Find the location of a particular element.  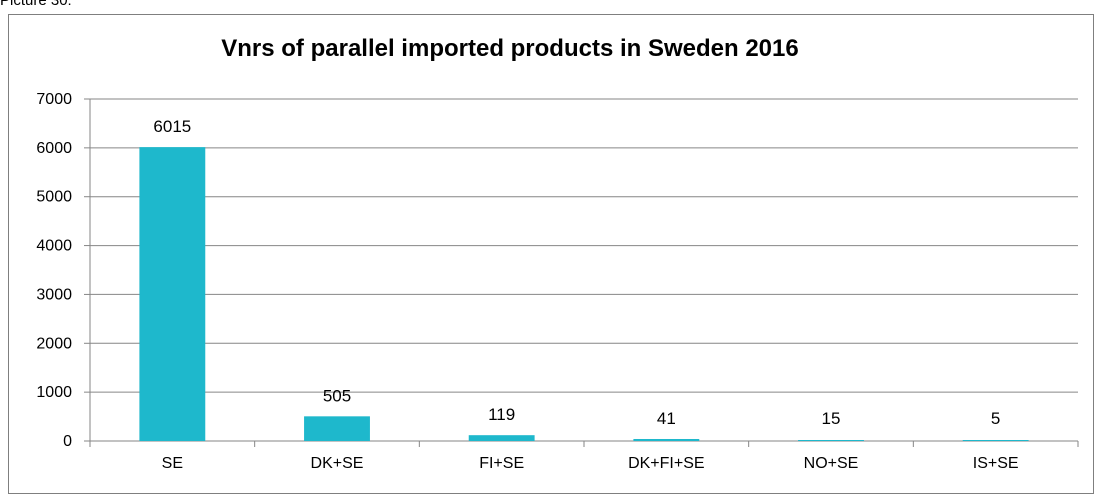

x-tick-label: DK+FI+SE is located at coordinates (666, 463).